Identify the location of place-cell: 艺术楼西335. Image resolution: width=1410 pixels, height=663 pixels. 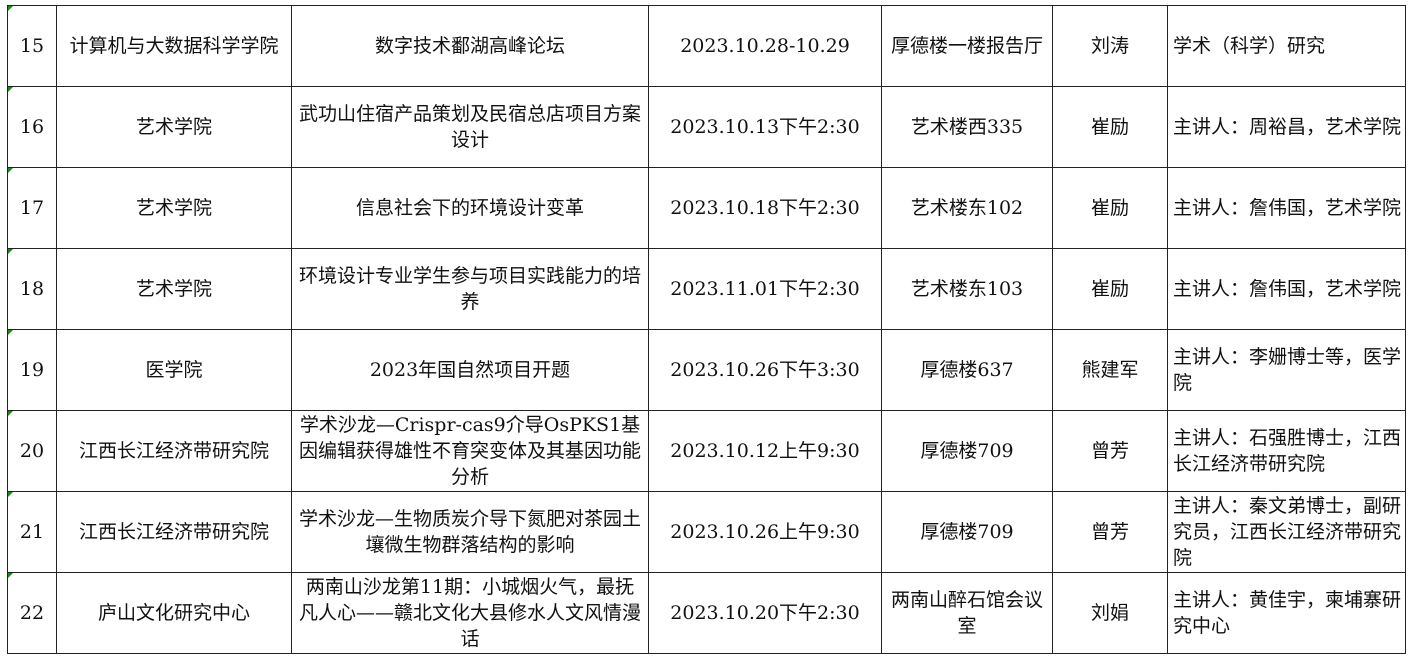
(967, 127).